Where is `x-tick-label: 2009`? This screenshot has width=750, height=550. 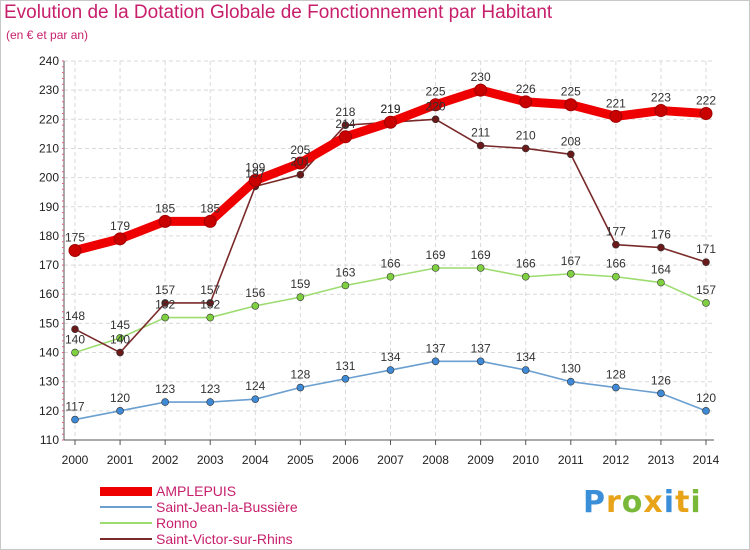 x-tick-label: 2009 is located at coordinates (480, 460).